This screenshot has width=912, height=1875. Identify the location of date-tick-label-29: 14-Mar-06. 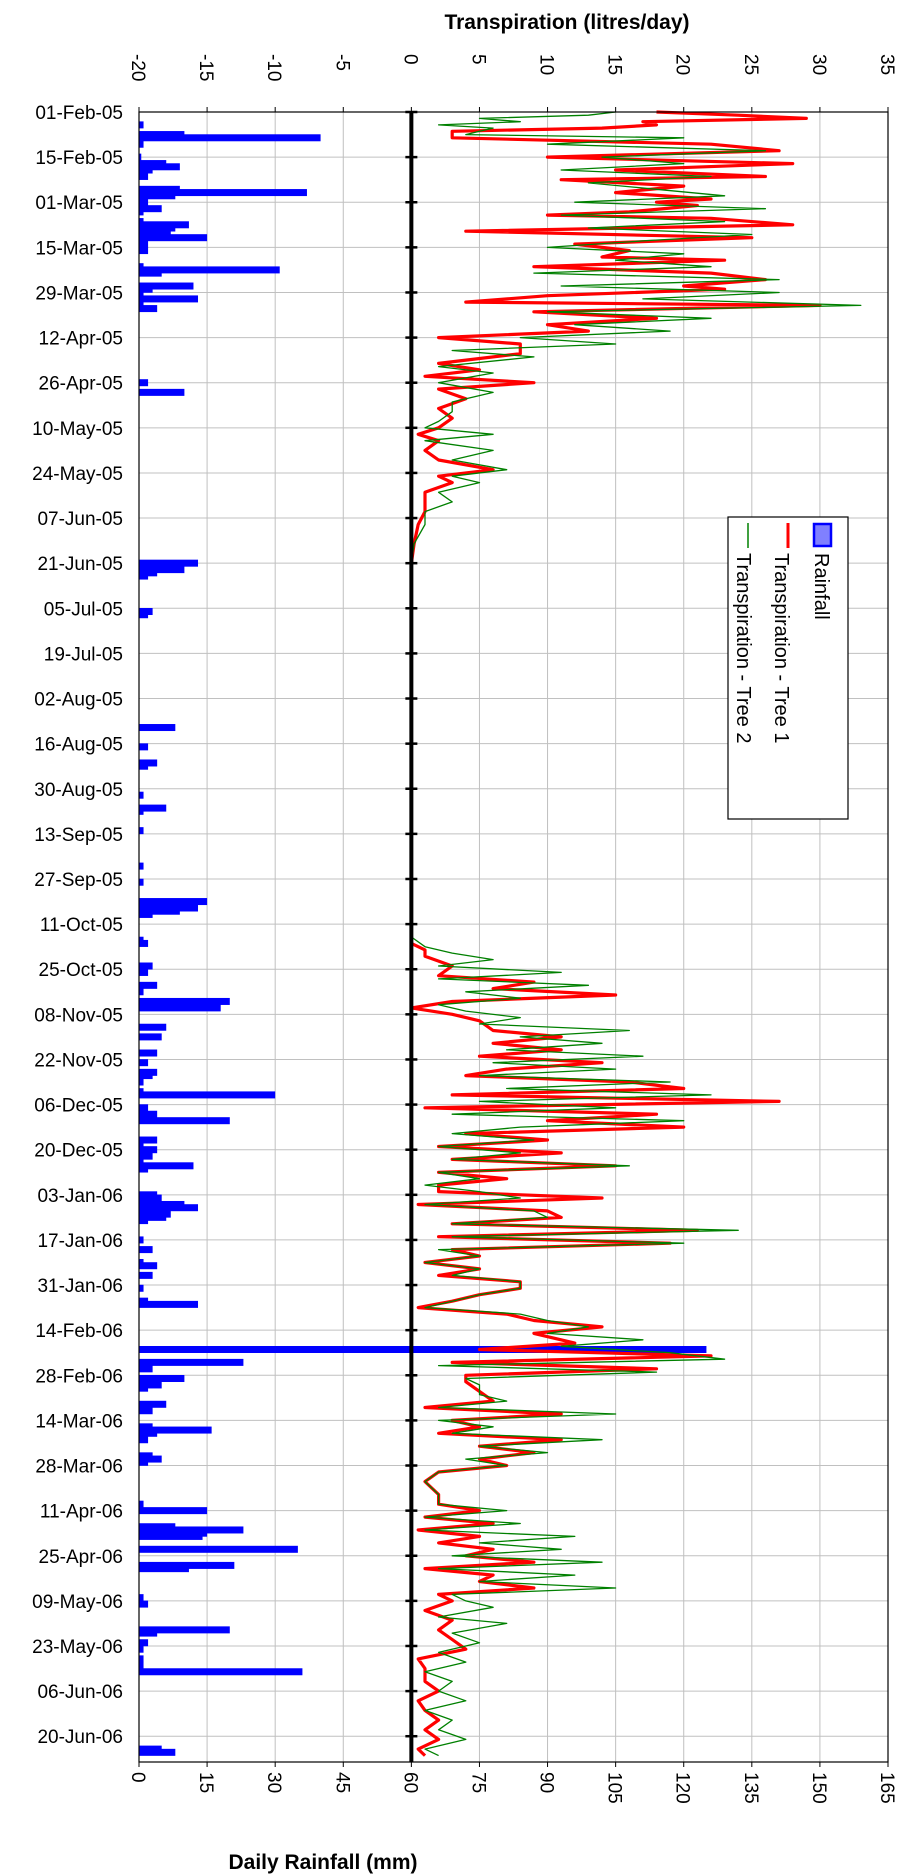
(79, 1421).